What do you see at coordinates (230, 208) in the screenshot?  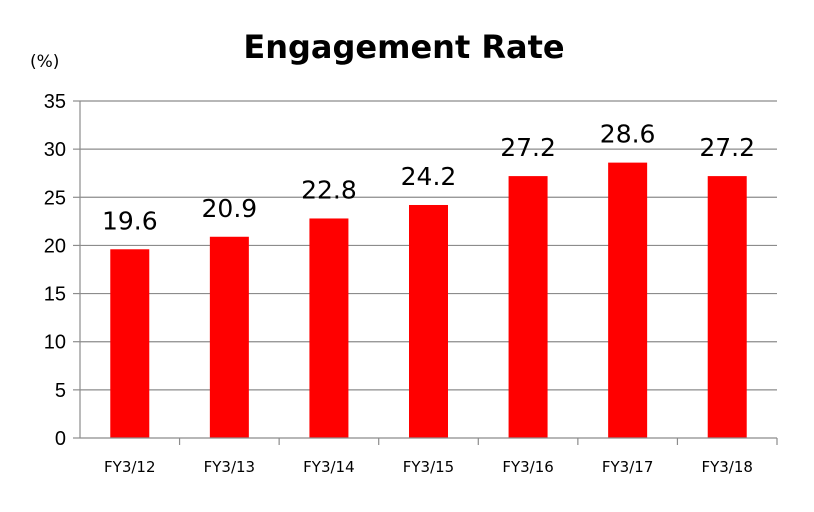 I see `data-label: 20.9` at bounding box center [230, 208].